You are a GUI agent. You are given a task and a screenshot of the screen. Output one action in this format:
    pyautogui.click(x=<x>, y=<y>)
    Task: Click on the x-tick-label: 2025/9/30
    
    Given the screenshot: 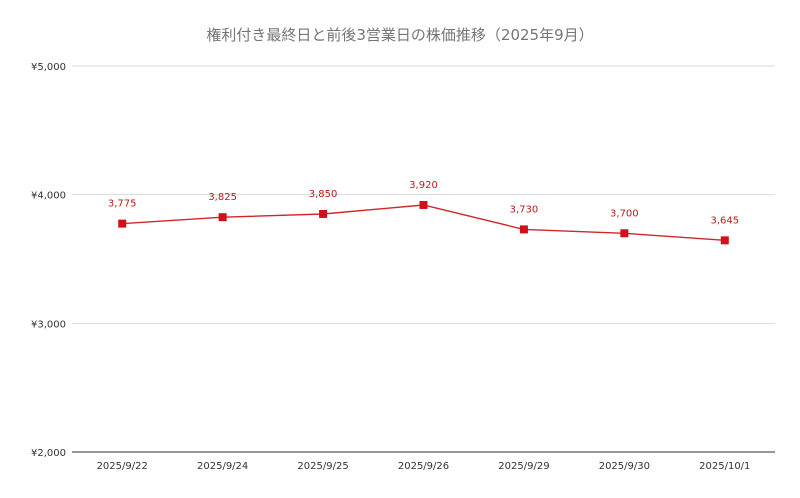 What is the action you would take?
    pyautogui.click(x=624, y=466)
    